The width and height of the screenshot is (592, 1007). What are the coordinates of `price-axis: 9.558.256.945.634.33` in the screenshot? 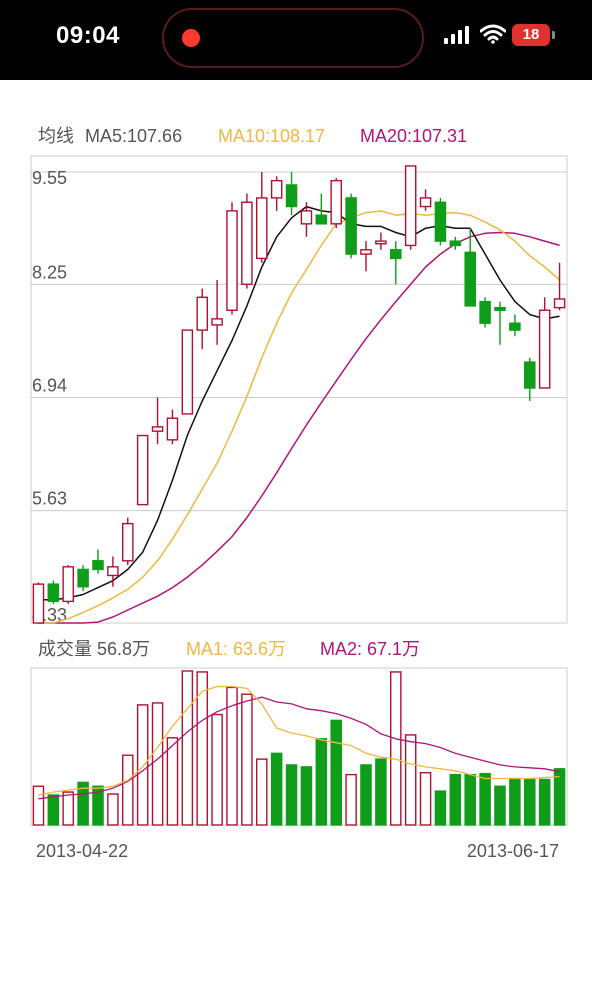 It's located at (49, 396).